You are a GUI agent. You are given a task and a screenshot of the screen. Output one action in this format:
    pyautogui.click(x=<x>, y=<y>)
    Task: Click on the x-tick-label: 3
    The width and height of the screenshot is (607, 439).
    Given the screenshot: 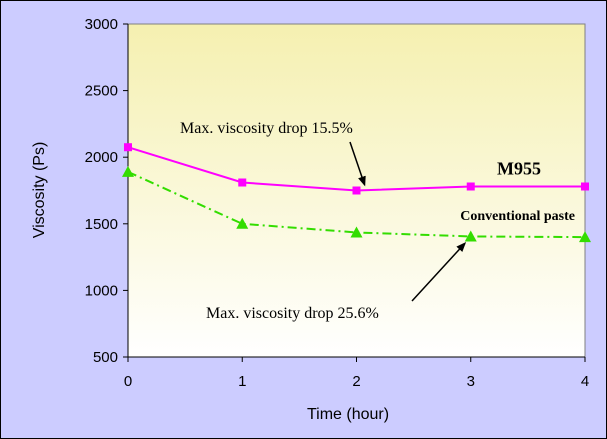 What is the action you would take?
    pyautogui.click(x=471, y=381)
    